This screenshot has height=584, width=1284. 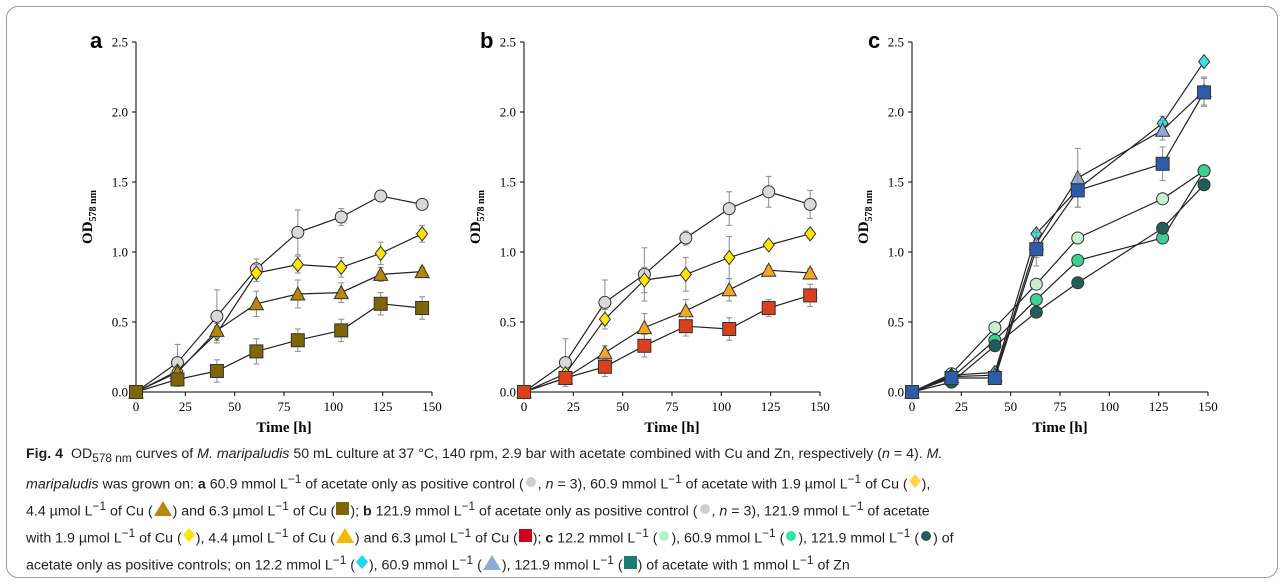 I want to click on green-circle-icon, so click(x=791, y=538).